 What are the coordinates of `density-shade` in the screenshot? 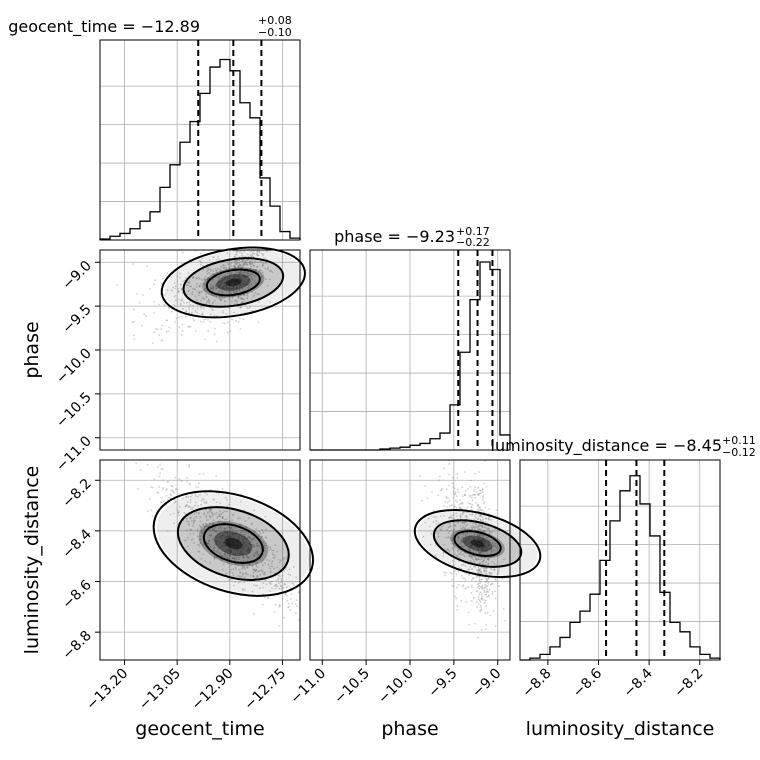 It's located at (477, 543).